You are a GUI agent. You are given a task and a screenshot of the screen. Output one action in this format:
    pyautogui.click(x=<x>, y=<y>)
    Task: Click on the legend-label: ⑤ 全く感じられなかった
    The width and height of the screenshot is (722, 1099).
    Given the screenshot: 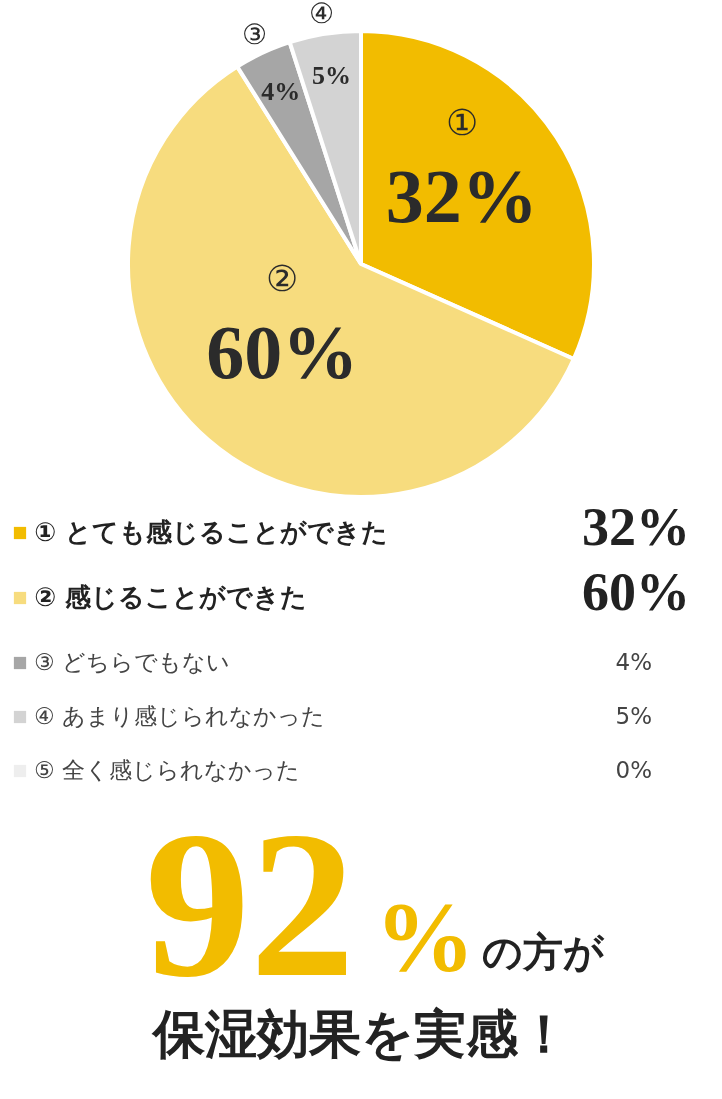 What is the action you would take?
    pyautogui.click(x=167, y=770)
    